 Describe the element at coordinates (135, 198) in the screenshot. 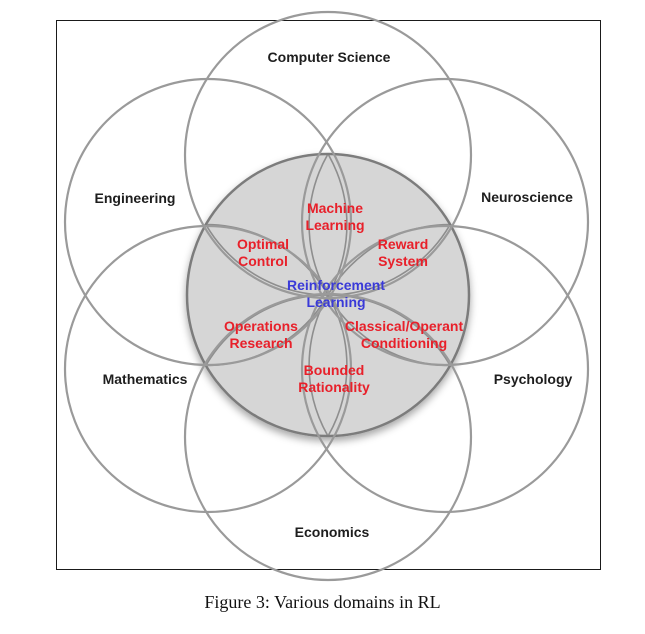

I see `domain-label-engineering: Engineering` at that location.